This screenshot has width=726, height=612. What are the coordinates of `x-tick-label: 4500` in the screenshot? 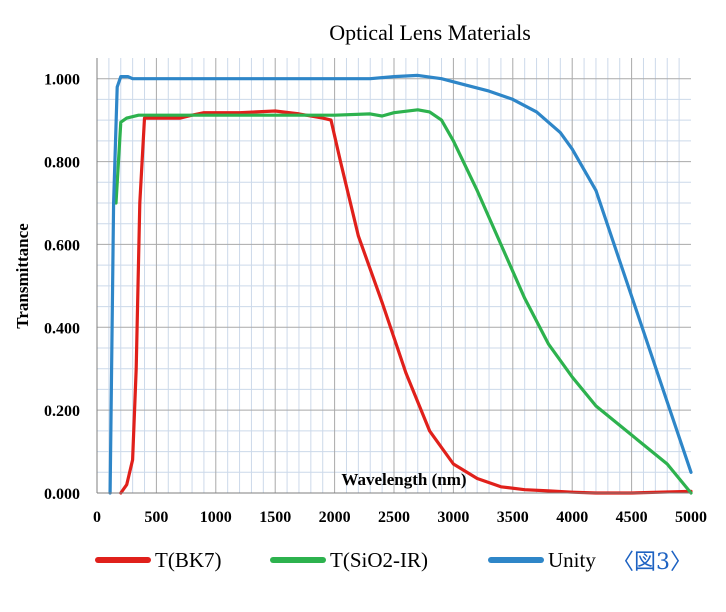 It's located at (632, 517).